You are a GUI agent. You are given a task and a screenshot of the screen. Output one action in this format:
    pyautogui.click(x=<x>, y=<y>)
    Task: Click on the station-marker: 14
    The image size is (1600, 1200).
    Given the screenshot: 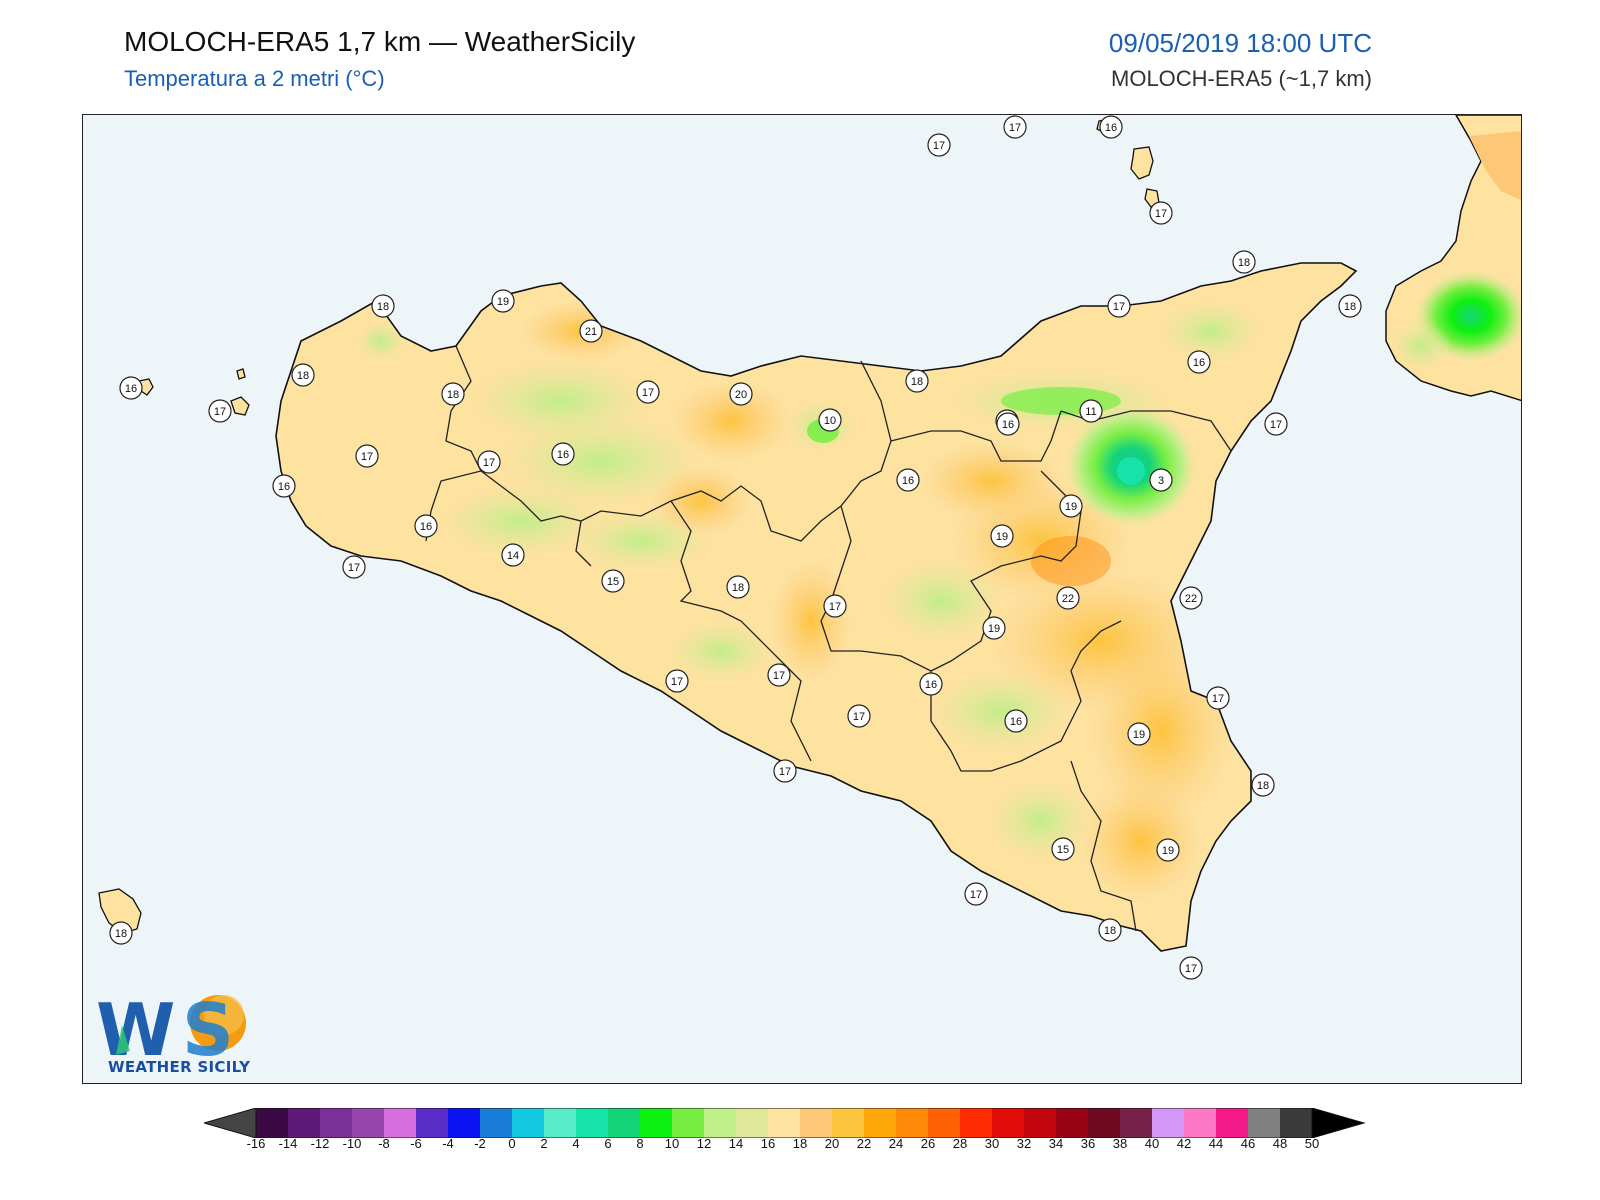 What is the action you would take?
    pyautogui.click(x=513, y=555)
    